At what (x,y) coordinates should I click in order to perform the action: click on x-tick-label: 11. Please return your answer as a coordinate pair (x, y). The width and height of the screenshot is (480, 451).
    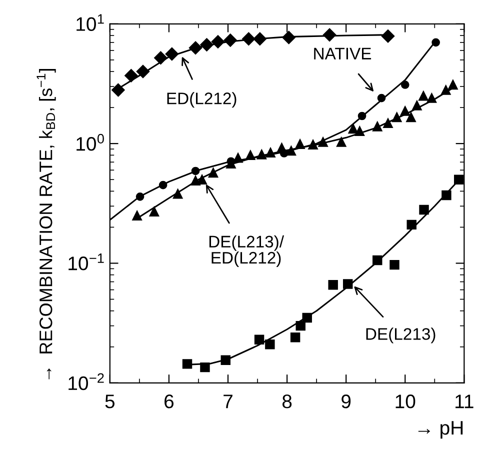
    Looking at the image, I should click on (465, 401).